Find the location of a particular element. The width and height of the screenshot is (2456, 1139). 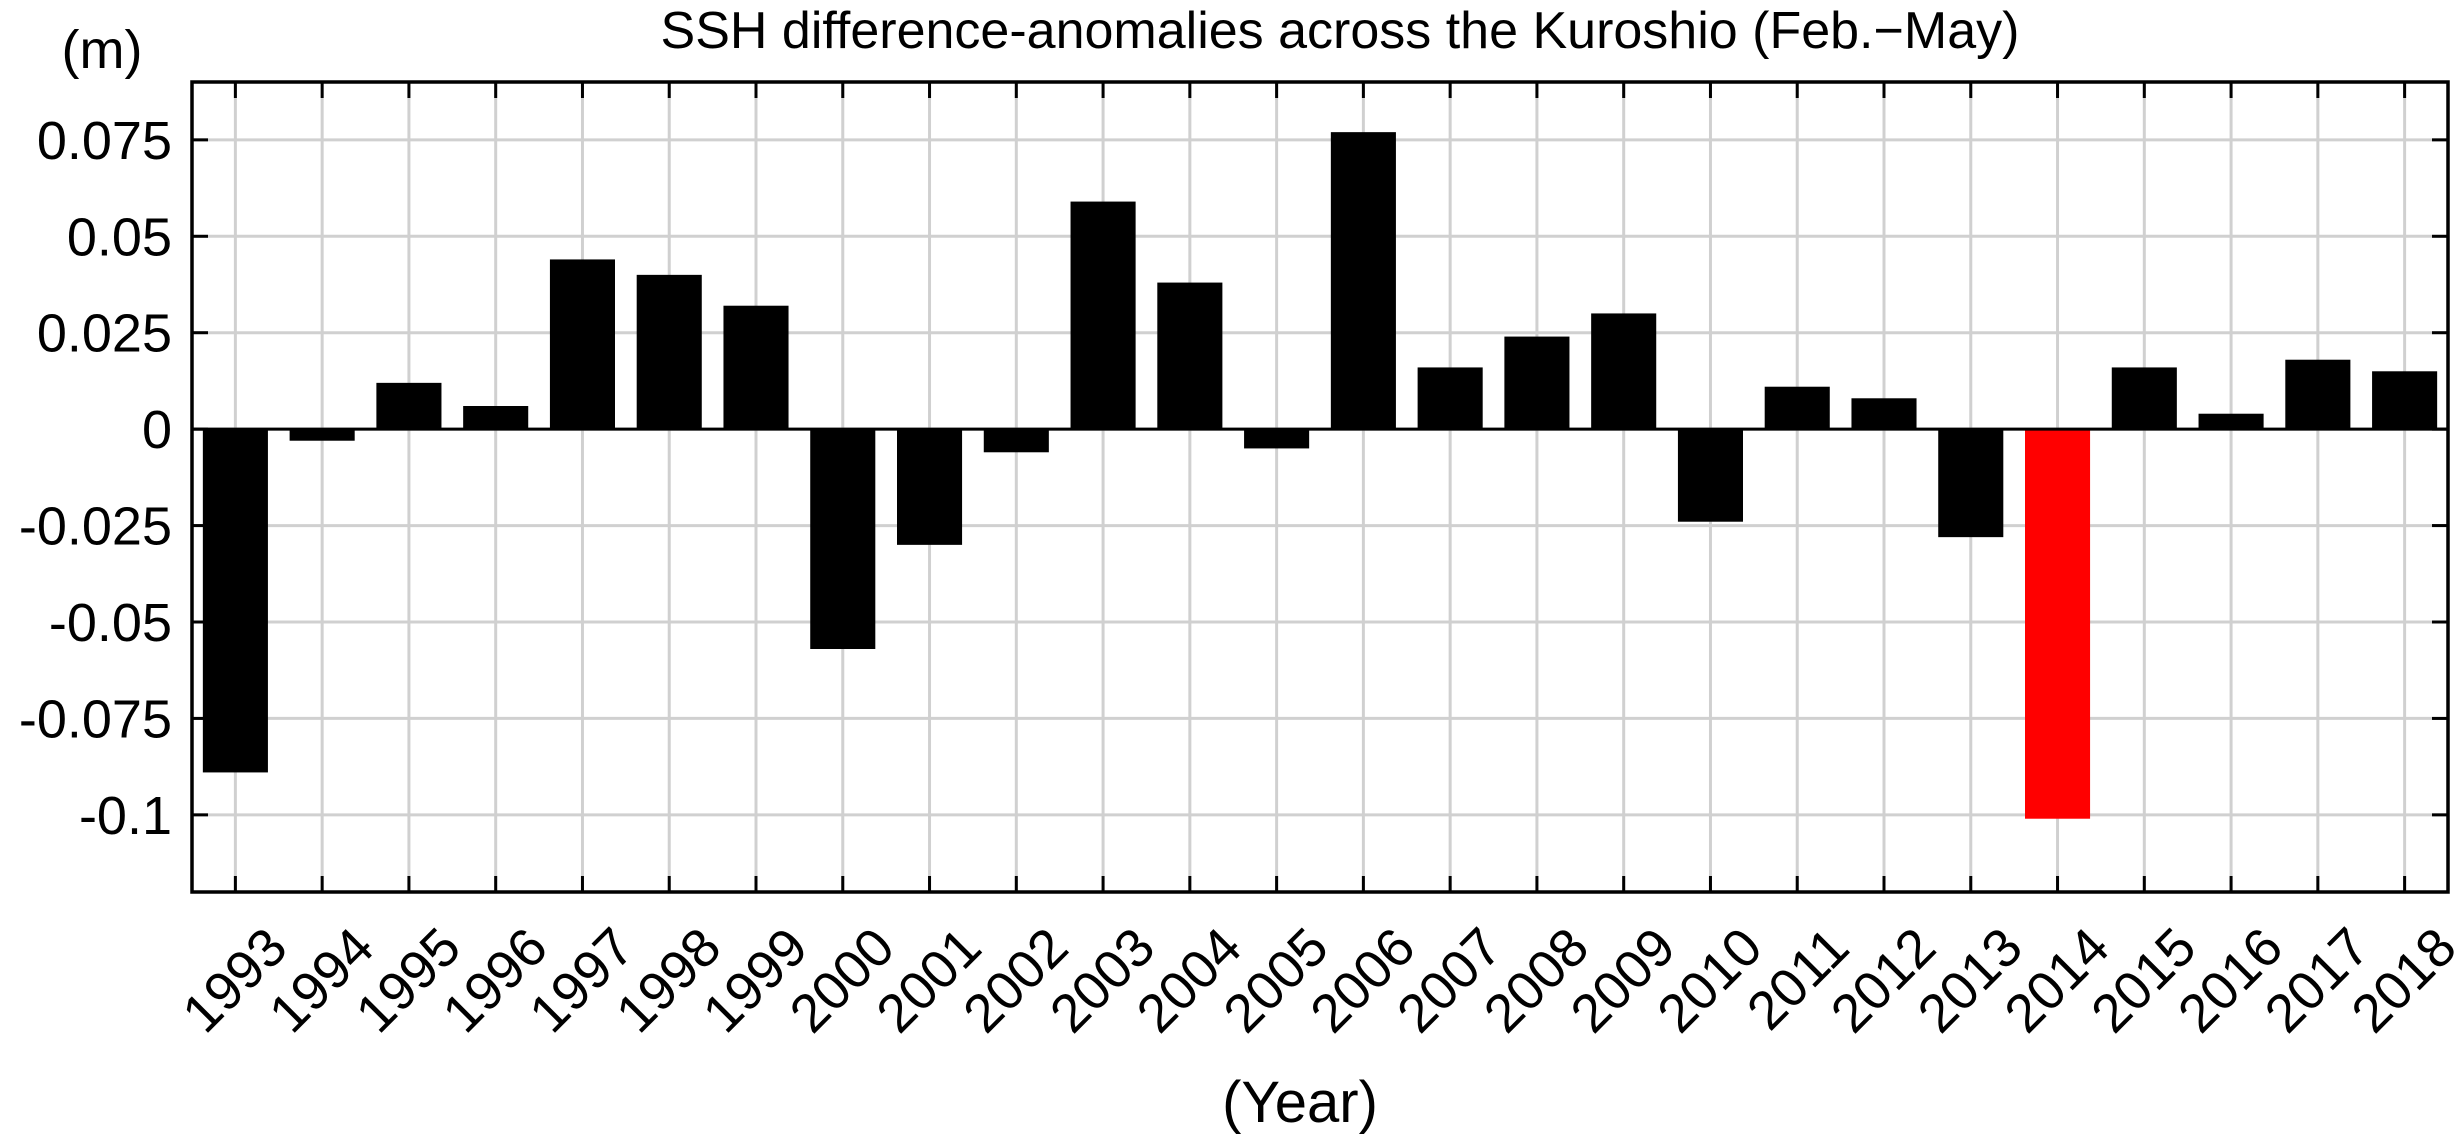

bar-2016 is located at coordinates (2231, 421).